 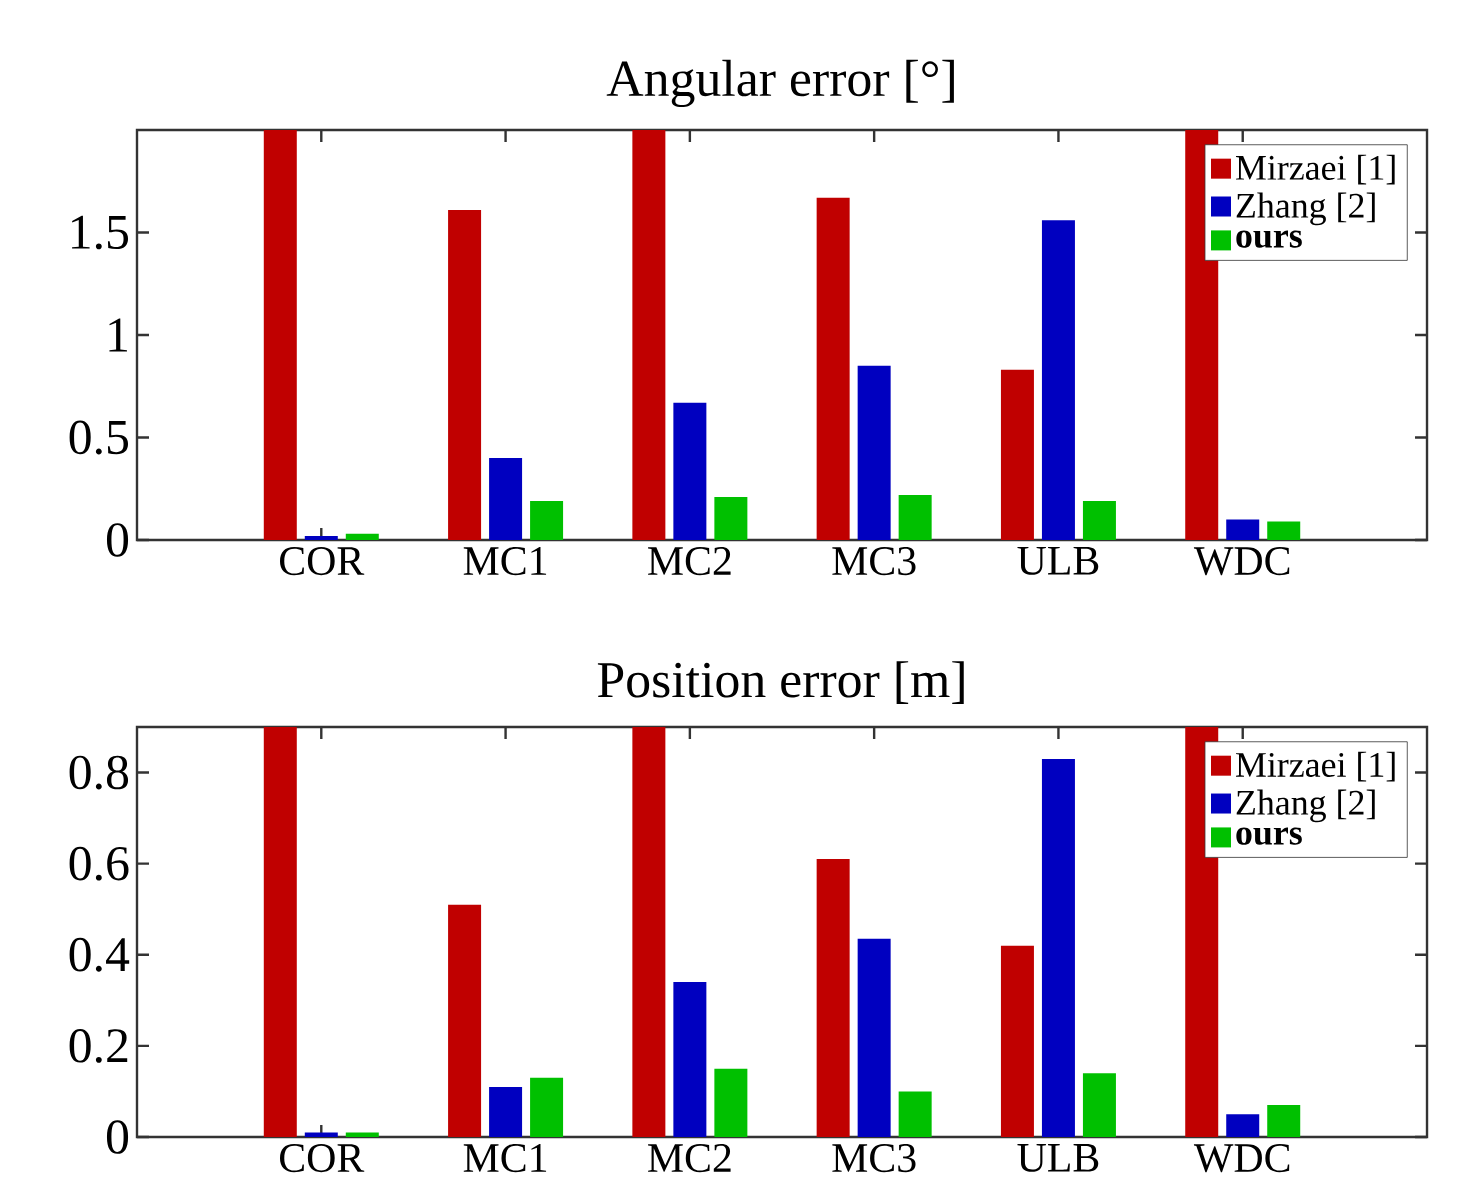 I want to click on y-tick-label: 0.4, so click(x=99, y=954).